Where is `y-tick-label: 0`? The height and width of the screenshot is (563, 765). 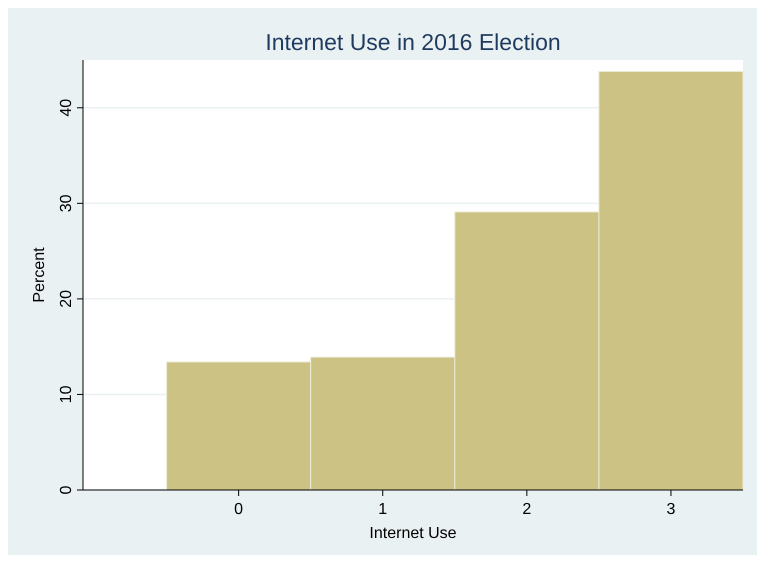 y-tick-label: 0 is located at coordinates (66, 489).